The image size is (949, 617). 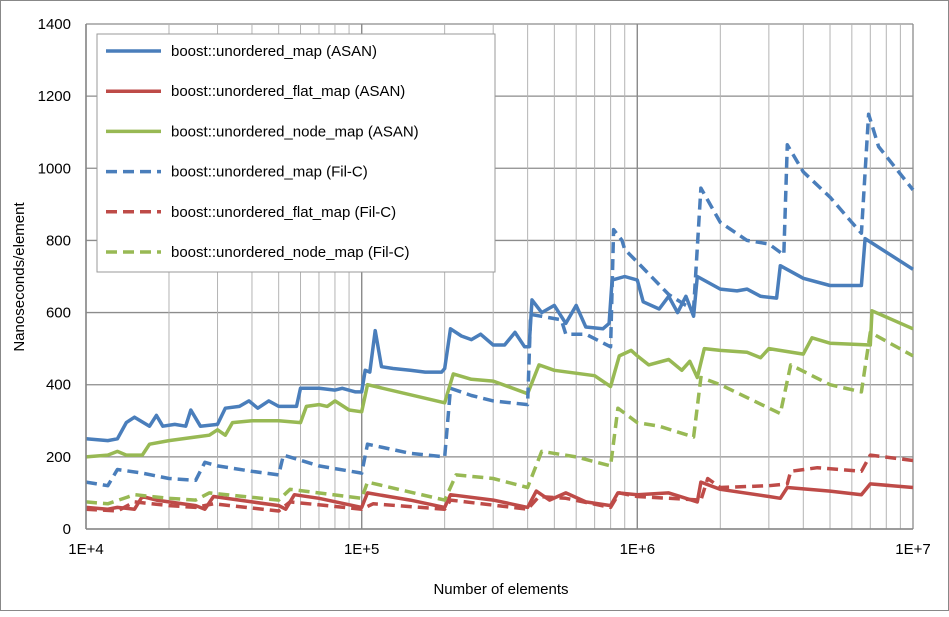 I want to click on y-tick-label: 0, so click(x=67, y=529).